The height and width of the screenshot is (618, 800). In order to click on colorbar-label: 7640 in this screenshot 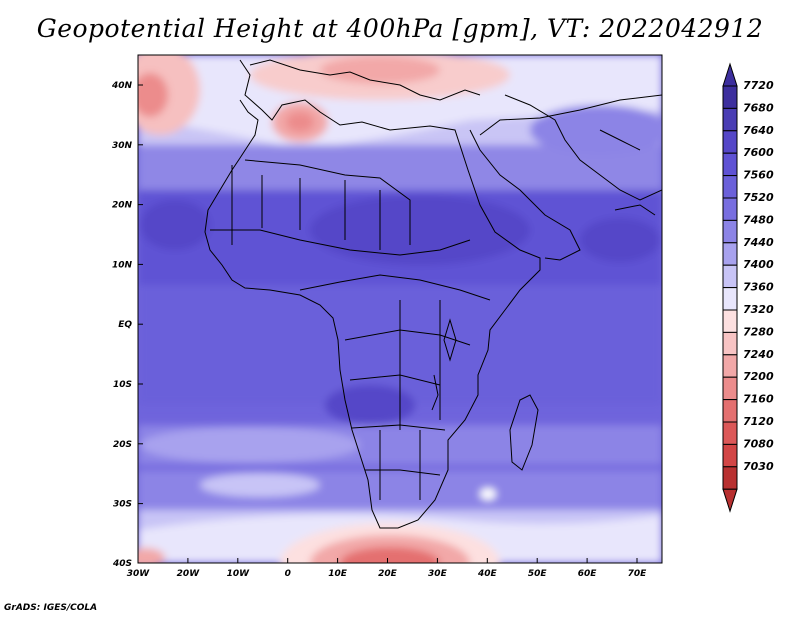, I will do `click(758, 130)`.